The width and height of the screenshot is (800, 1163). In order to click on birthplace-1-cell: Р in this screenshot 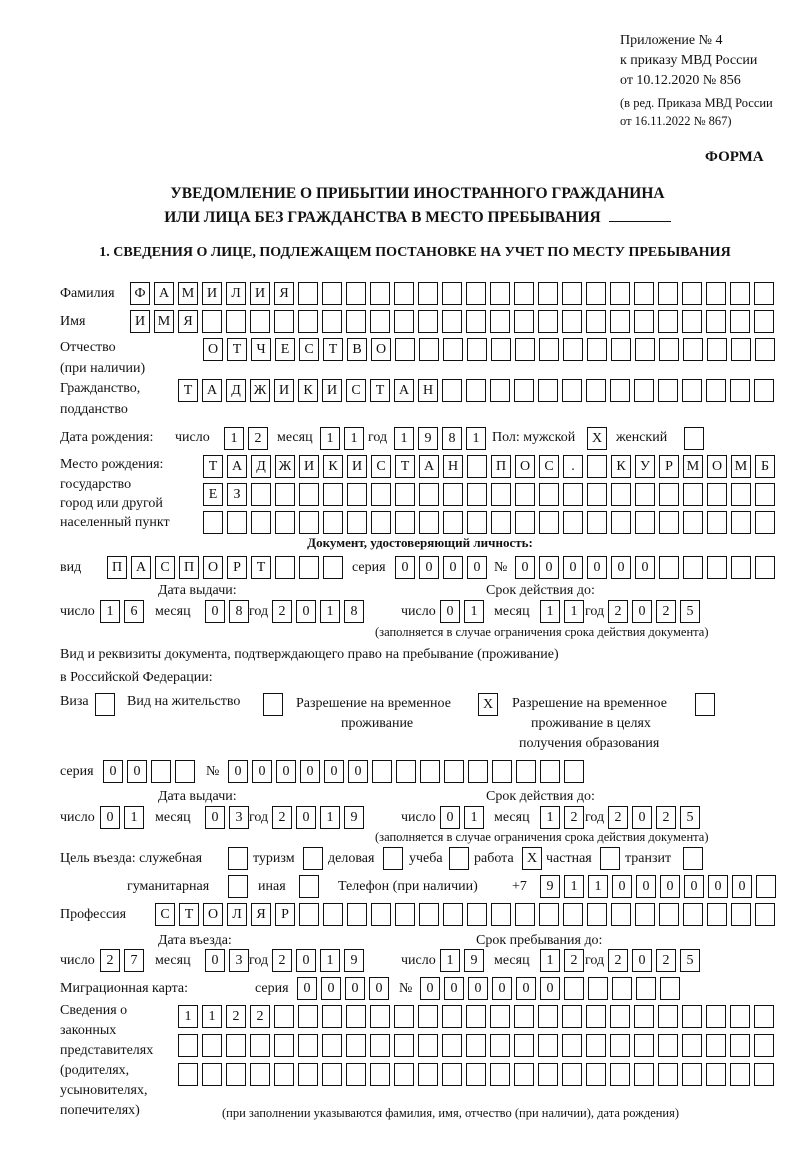, I will do `click(669, 466)`.